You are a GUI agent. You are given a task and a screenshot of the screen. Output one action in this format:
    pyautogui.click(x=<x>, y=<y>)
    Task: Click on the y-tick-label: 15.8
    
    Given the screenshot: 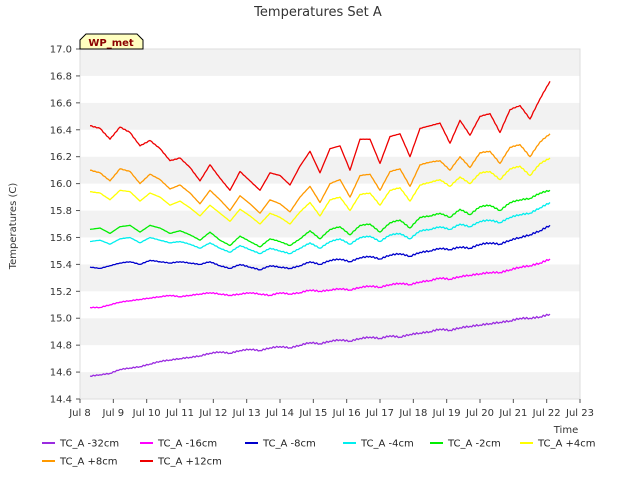 What is the action you would take?
    pyautogui.click(x=61, y=211)
    